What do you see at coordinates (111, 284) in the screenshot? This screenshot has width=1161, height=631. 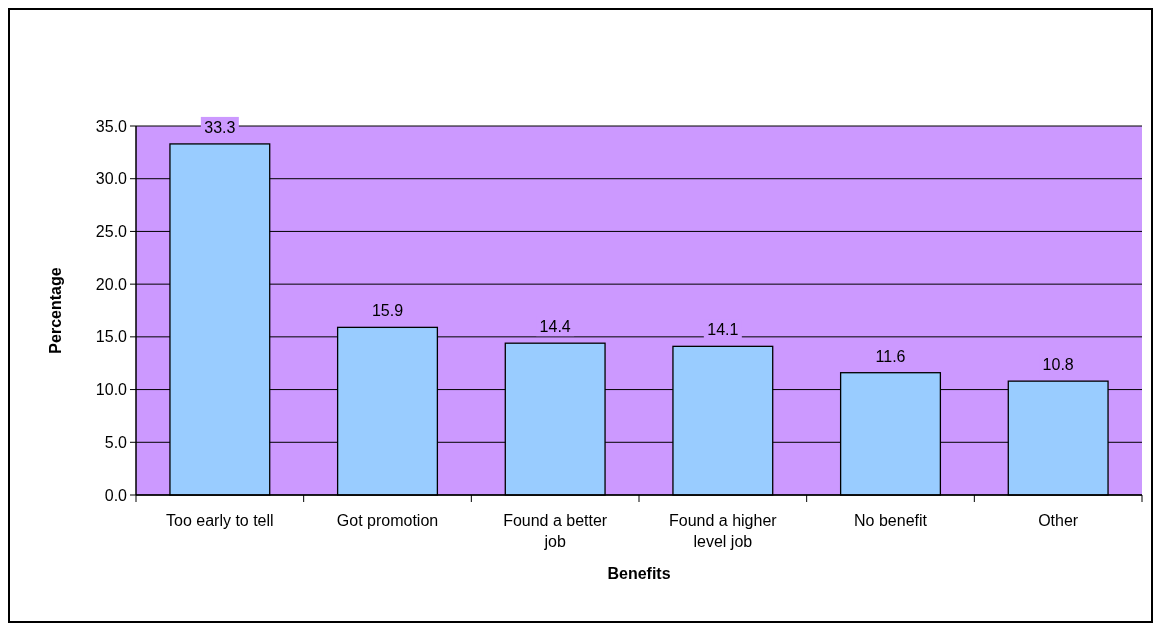 I see `y-tick-label: 20.0` at bounding box center [111, 284].